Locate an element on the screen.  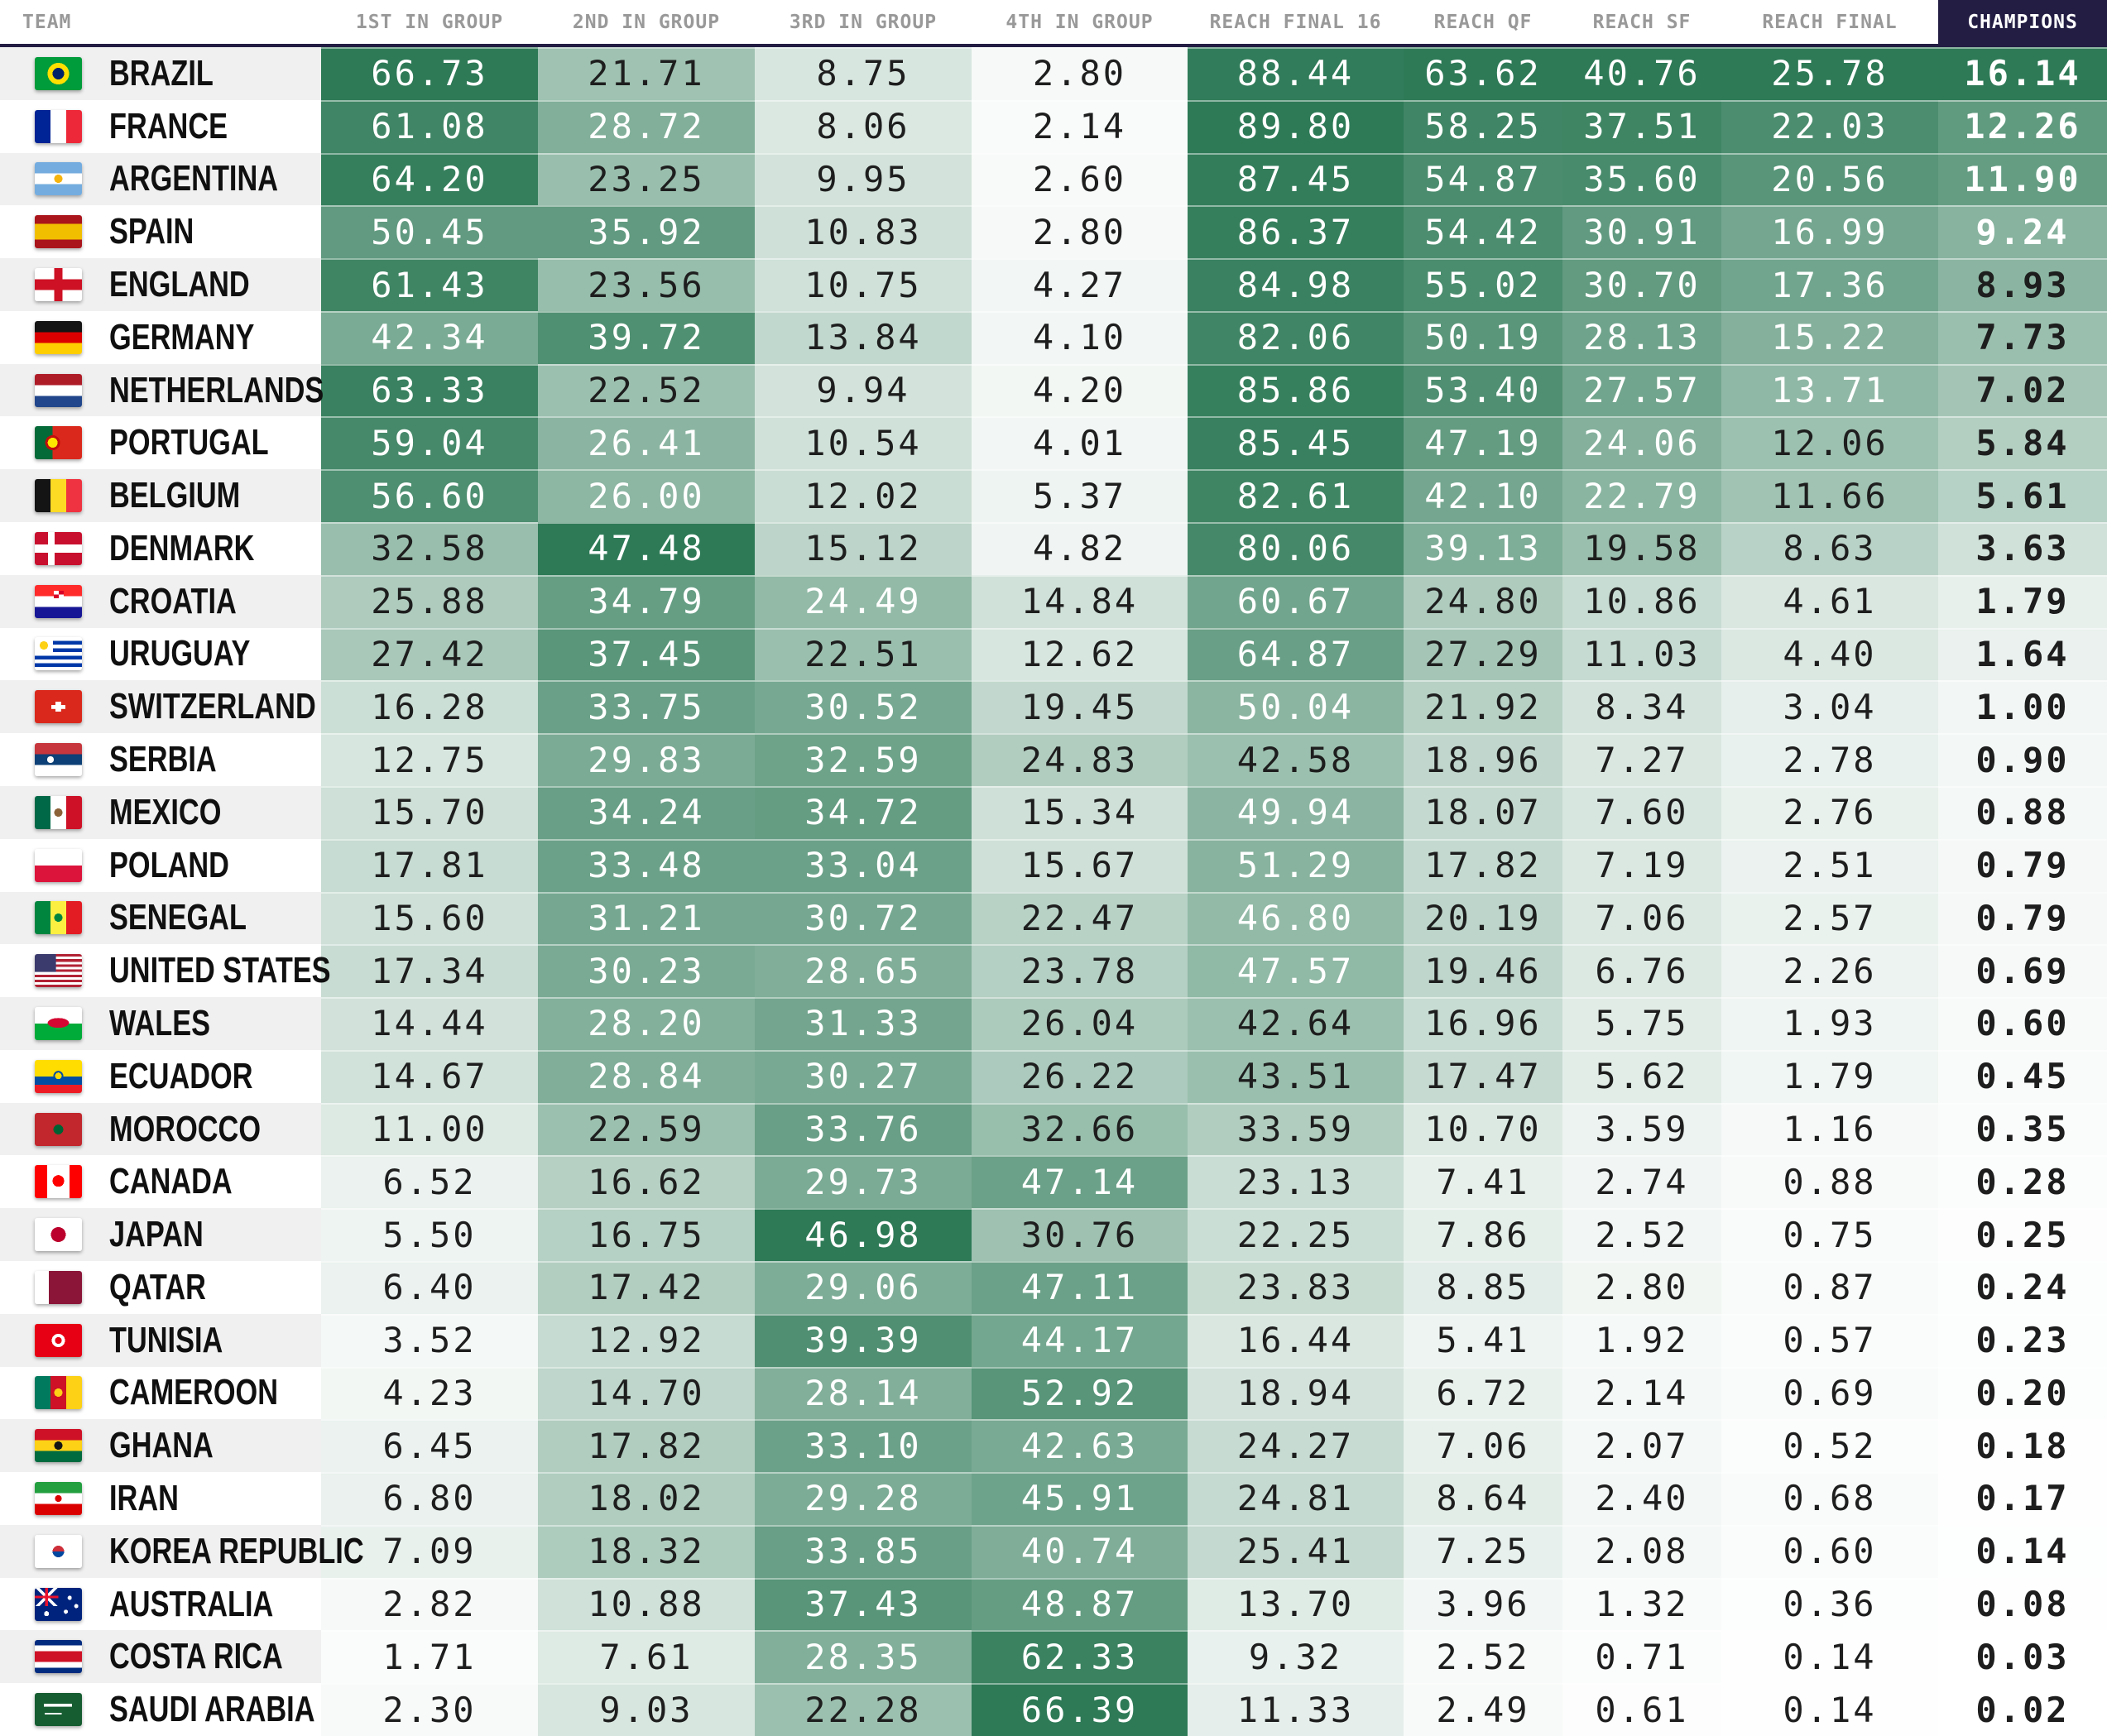
team-row-saudi-arabia: SAUDI ARABIA is located at coordinates (160, 1709).